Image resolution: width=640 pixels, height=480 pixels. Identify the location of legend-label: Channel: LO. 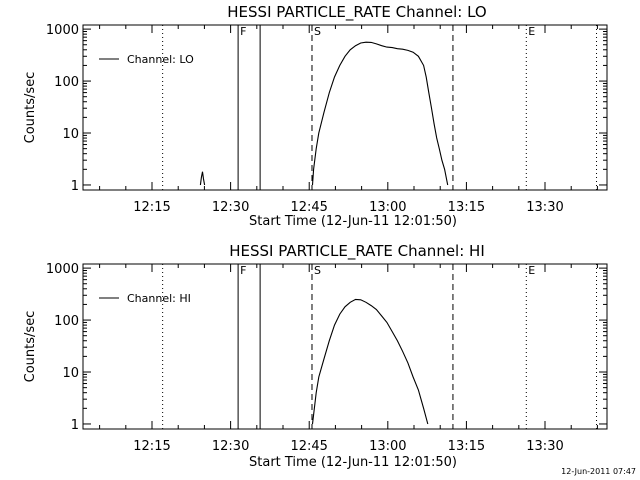
(160, 59).